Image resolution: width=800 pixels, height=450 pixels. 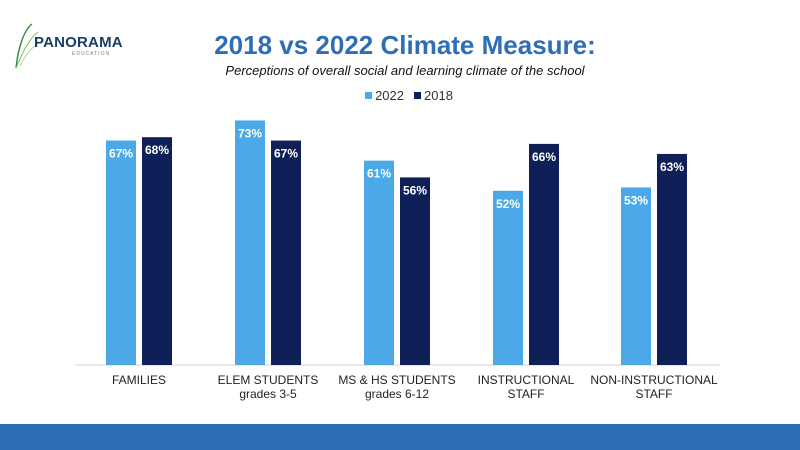 I want to click on category-label-line-0: ELEM STUDENTS, so click(x=268, y=380).